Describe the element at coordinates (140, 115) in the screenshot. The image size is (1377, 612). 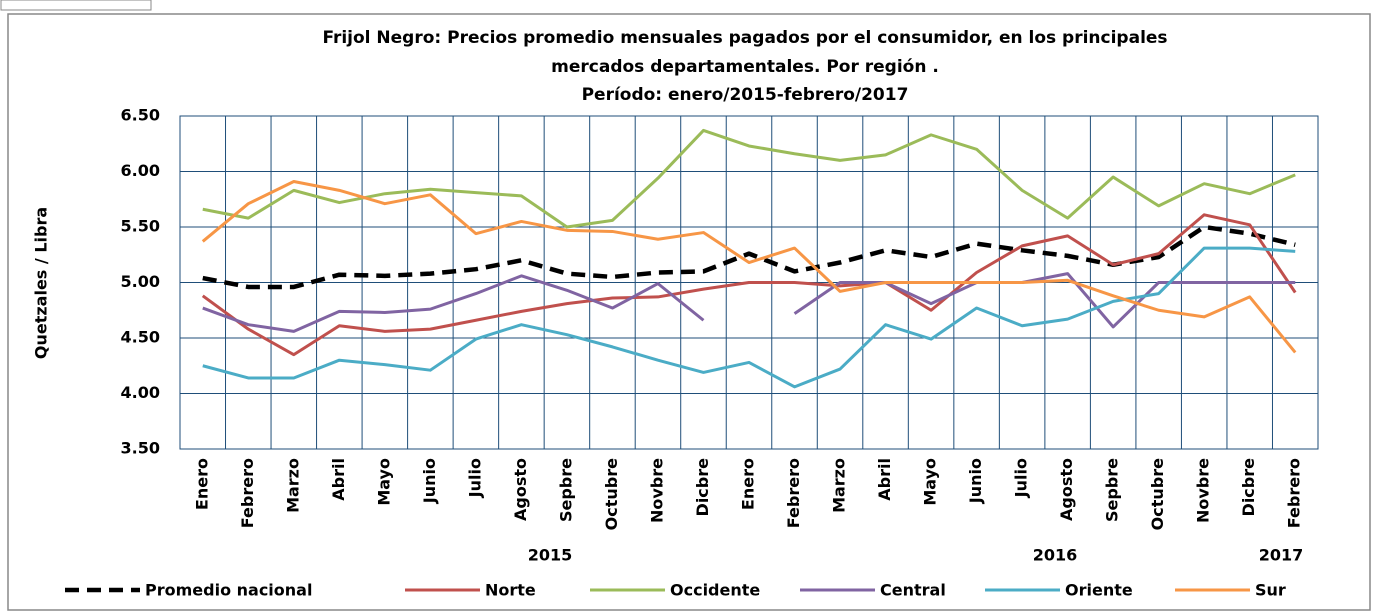
I see `y-tick-label: 6.50` at that location.